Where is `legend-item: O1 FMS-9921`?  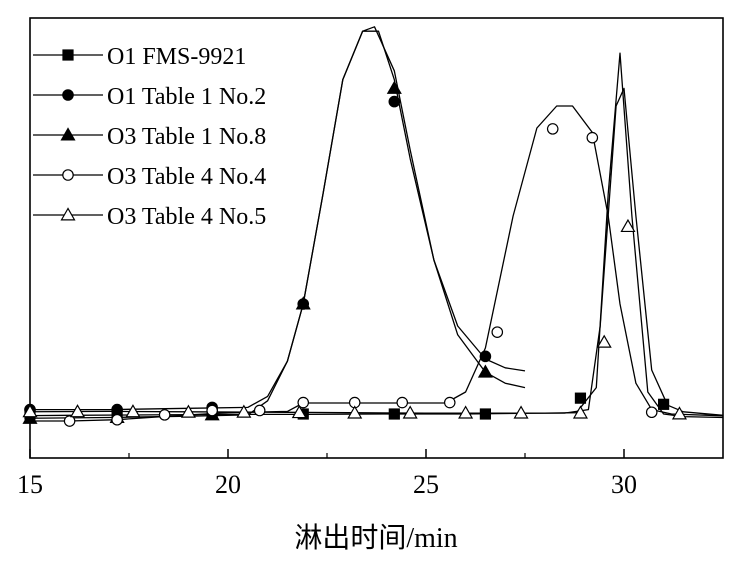
legend-item: O1 FMS-9921 is located at coordinates (139, 57).